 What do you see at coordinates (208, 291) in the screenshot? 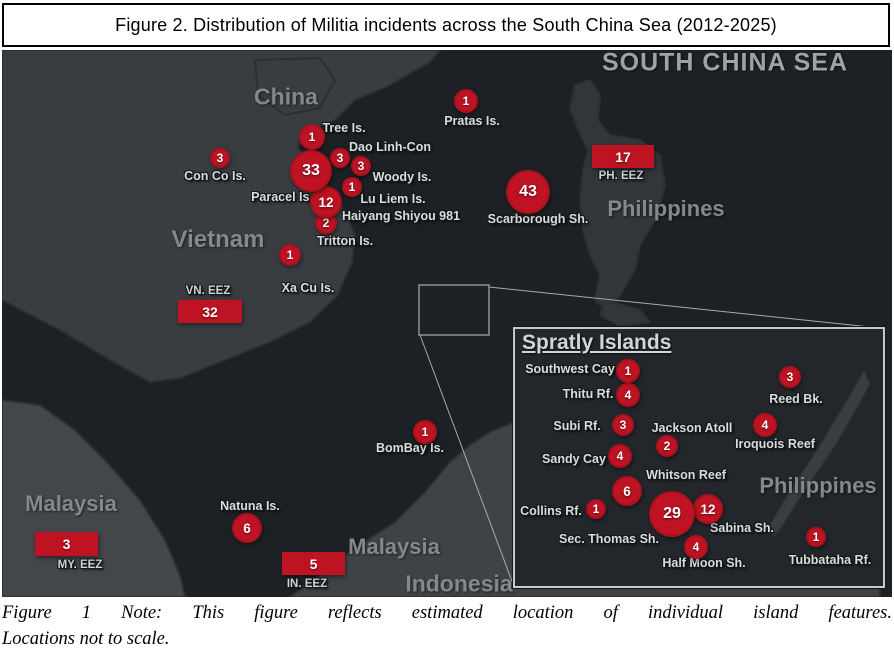
I see `eez-label: VN. EEZ` at bounding box center [208, 291].